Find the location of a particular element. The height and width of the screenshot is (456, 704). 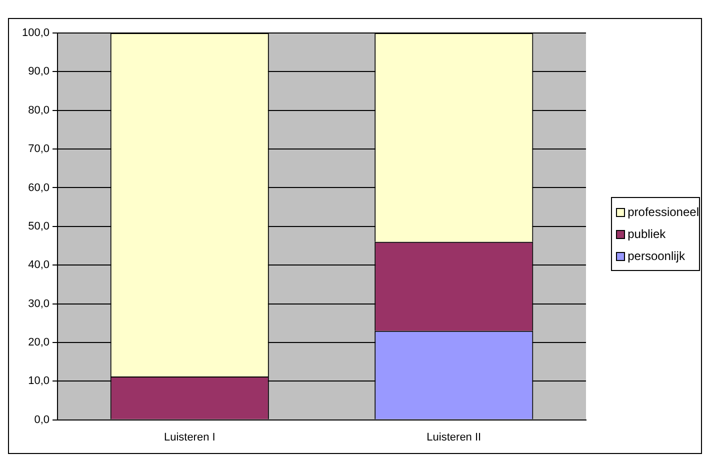

y-tick-label: 100,0 is located at coordinates (36, 33).